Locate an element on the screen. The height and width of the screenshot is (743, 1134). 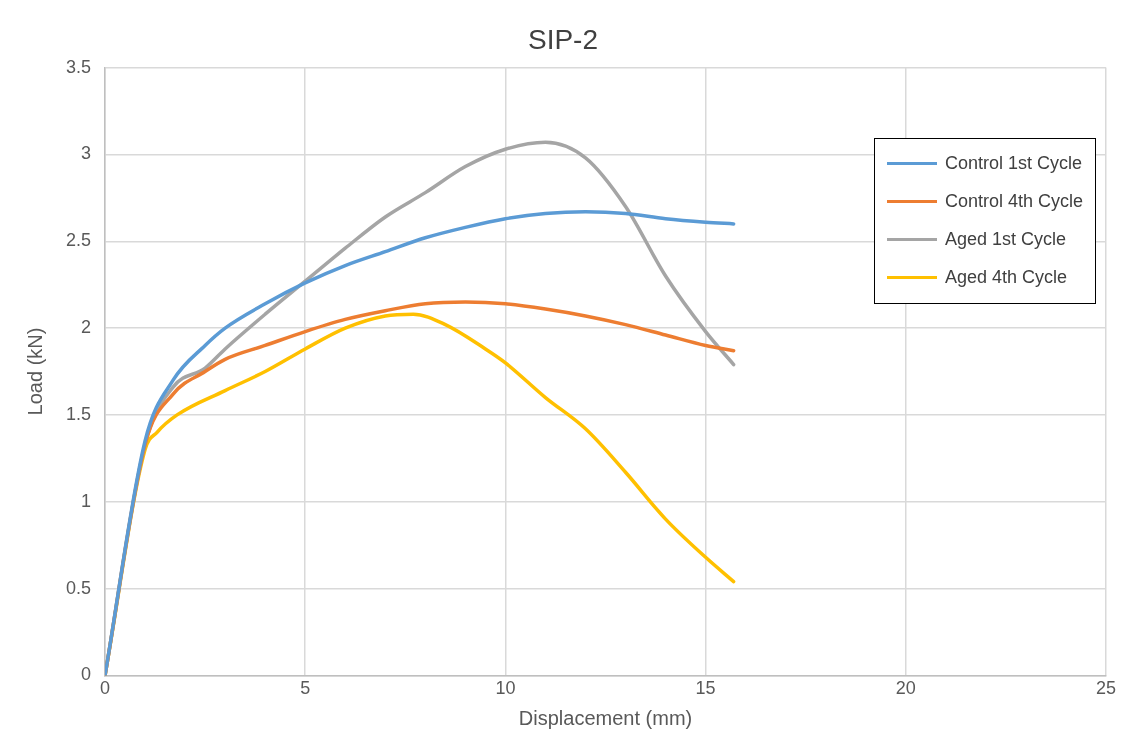
x-axis-title: Displacement (mm) is located at coordinates (605, 717).